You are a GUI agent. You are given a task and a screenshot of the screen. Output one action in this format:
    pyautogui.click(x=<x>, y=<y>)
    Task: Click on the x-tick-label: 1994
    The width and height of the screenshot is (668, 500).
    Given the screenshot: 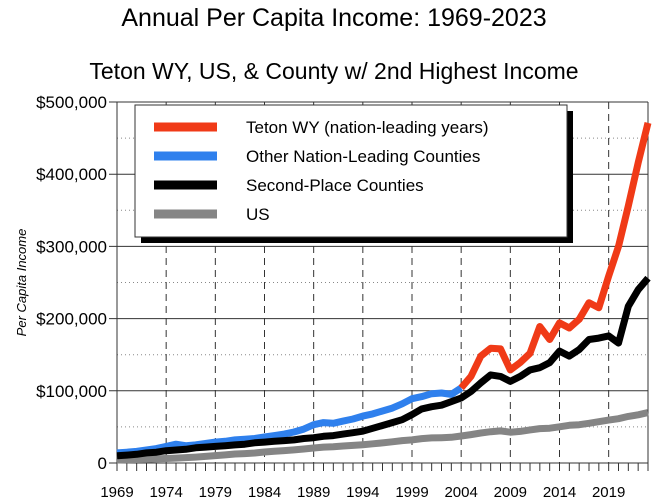 What is the action you would take?
    pyautogui.click(x=362, y=492)
    